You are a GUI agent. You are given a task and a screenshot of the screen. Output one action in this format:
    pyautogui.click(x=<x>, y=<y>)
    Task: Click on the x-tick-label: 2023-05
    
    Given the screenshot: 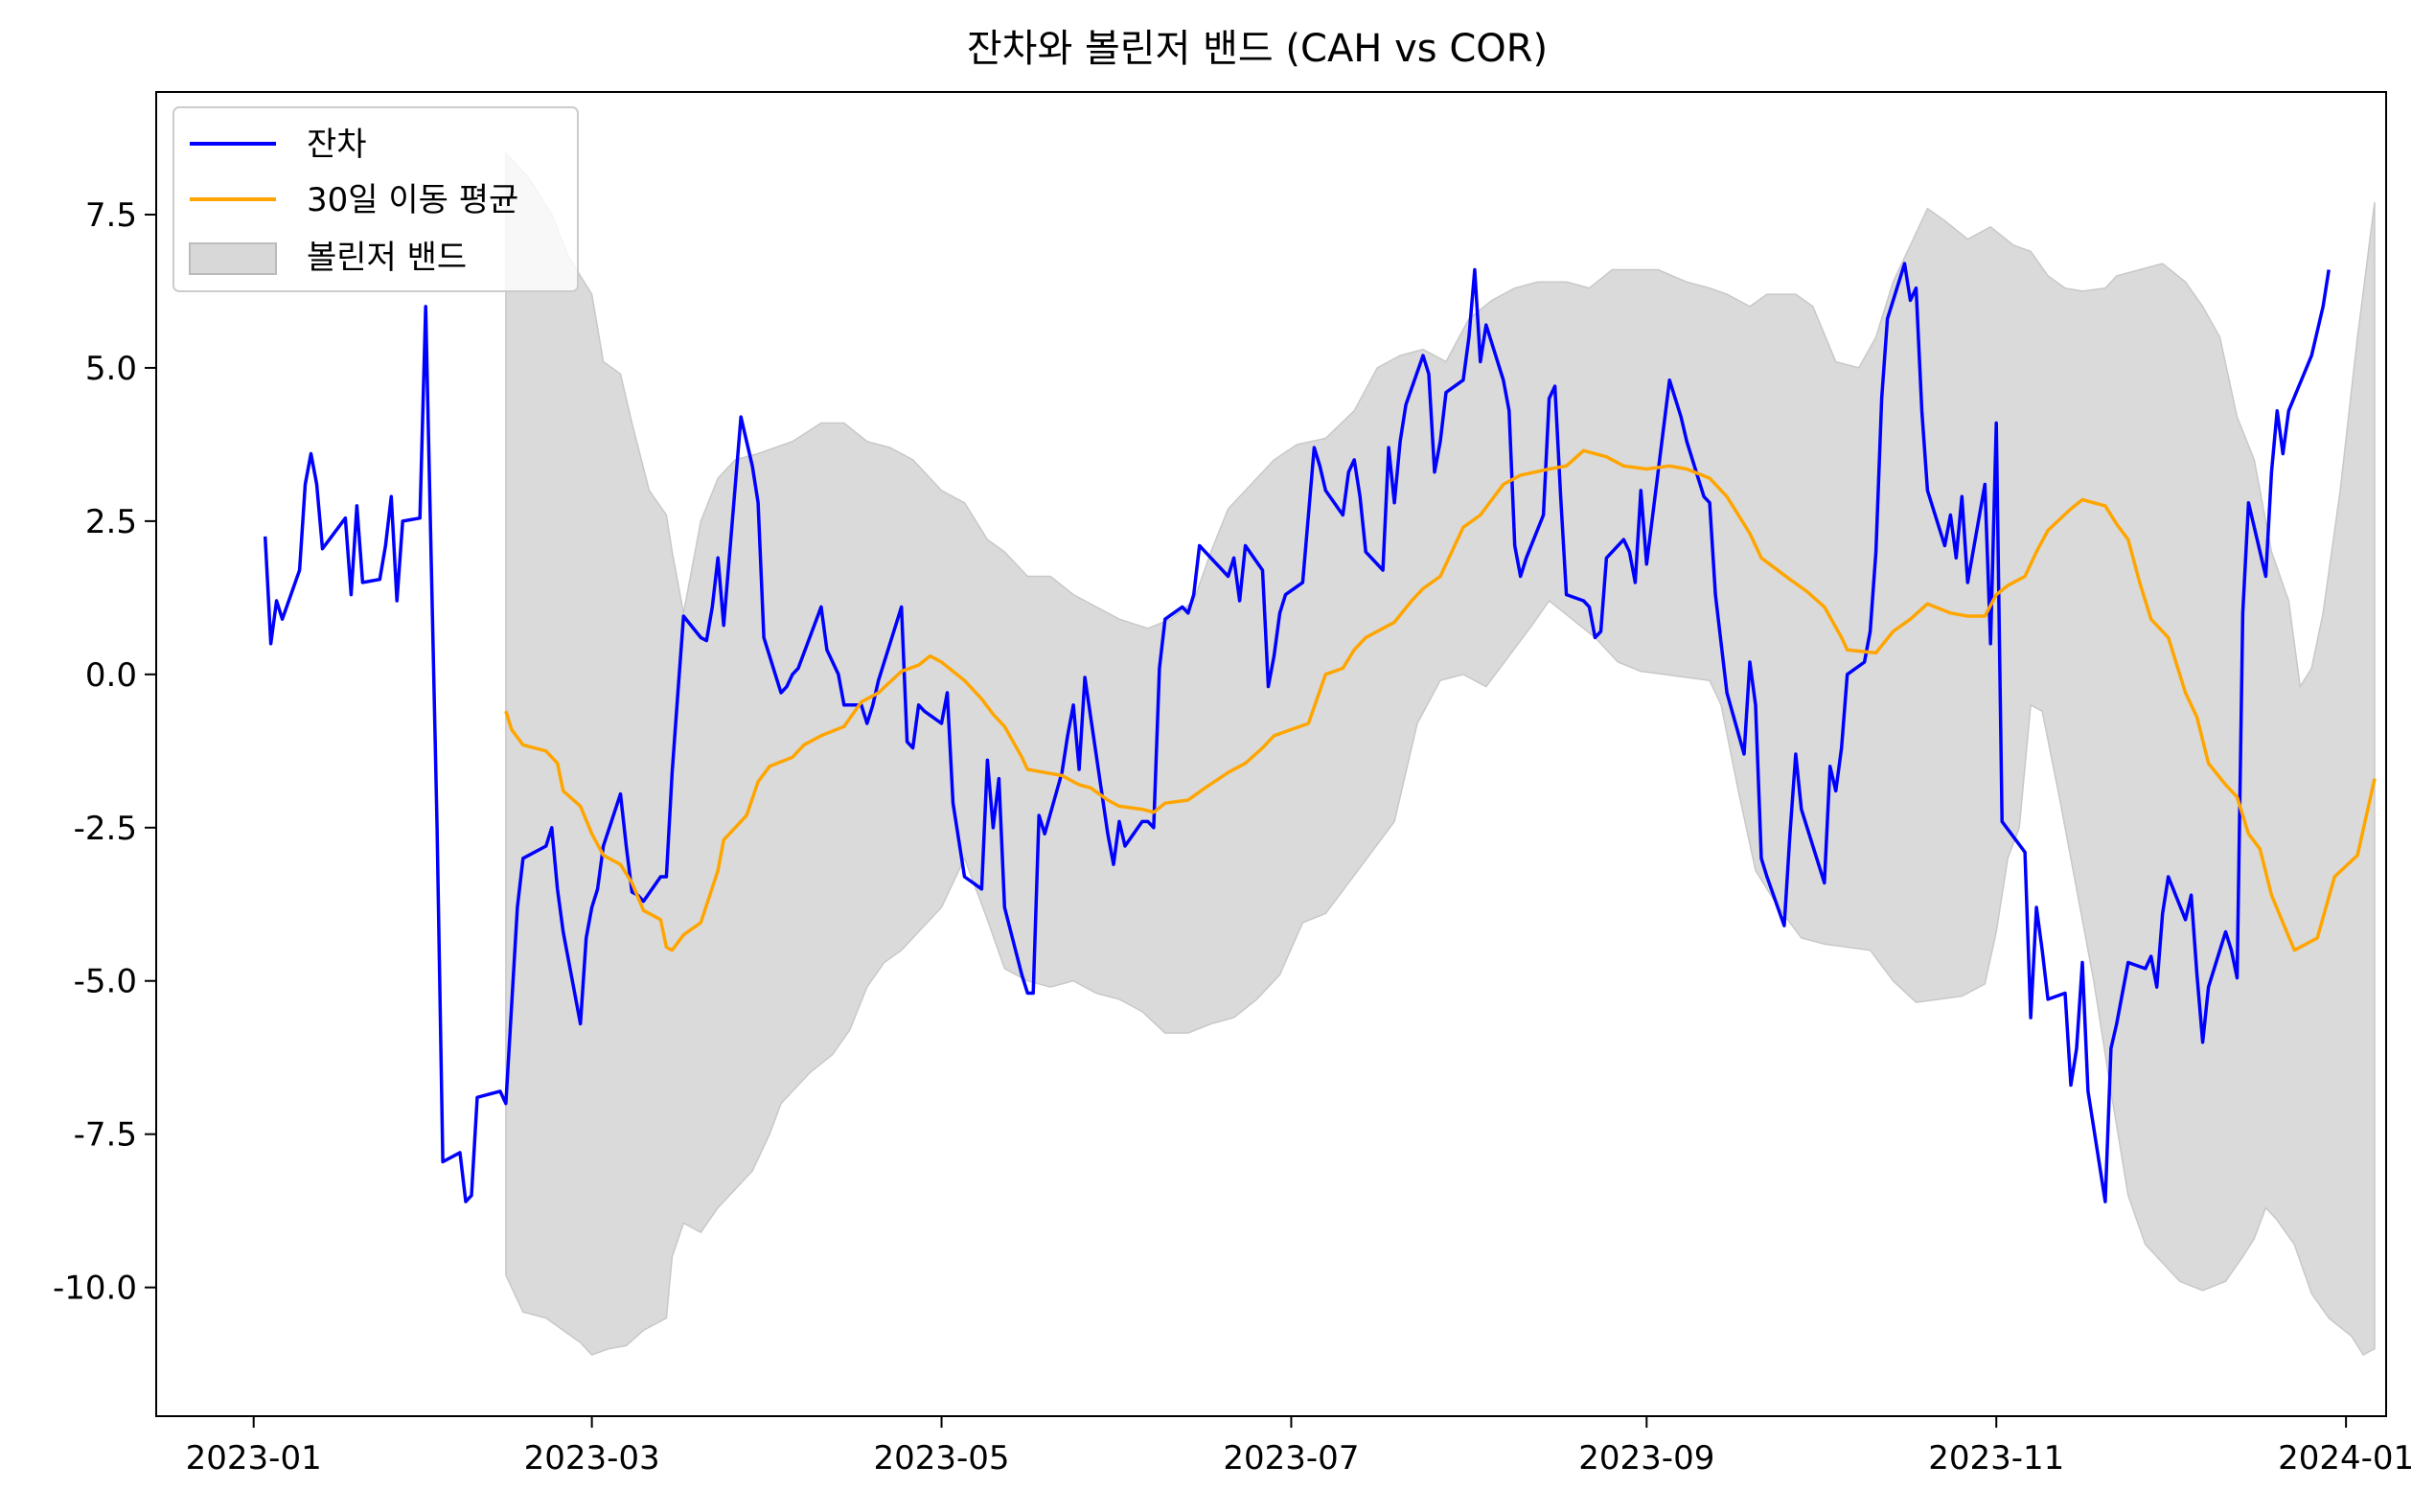 What is the action you would take?
    pyautogui.click(x=942, y=1458)
    